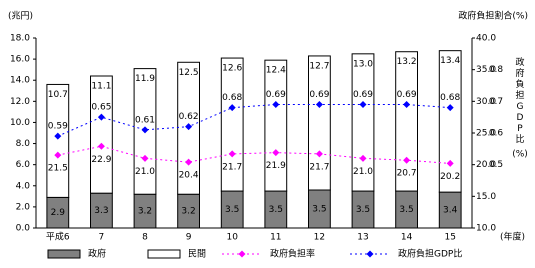 The height and width of the screenshot is (268, 535). Describe the element at coordinates (101, 160) in the screenshot. I see `data-label: 22.9` at that location.